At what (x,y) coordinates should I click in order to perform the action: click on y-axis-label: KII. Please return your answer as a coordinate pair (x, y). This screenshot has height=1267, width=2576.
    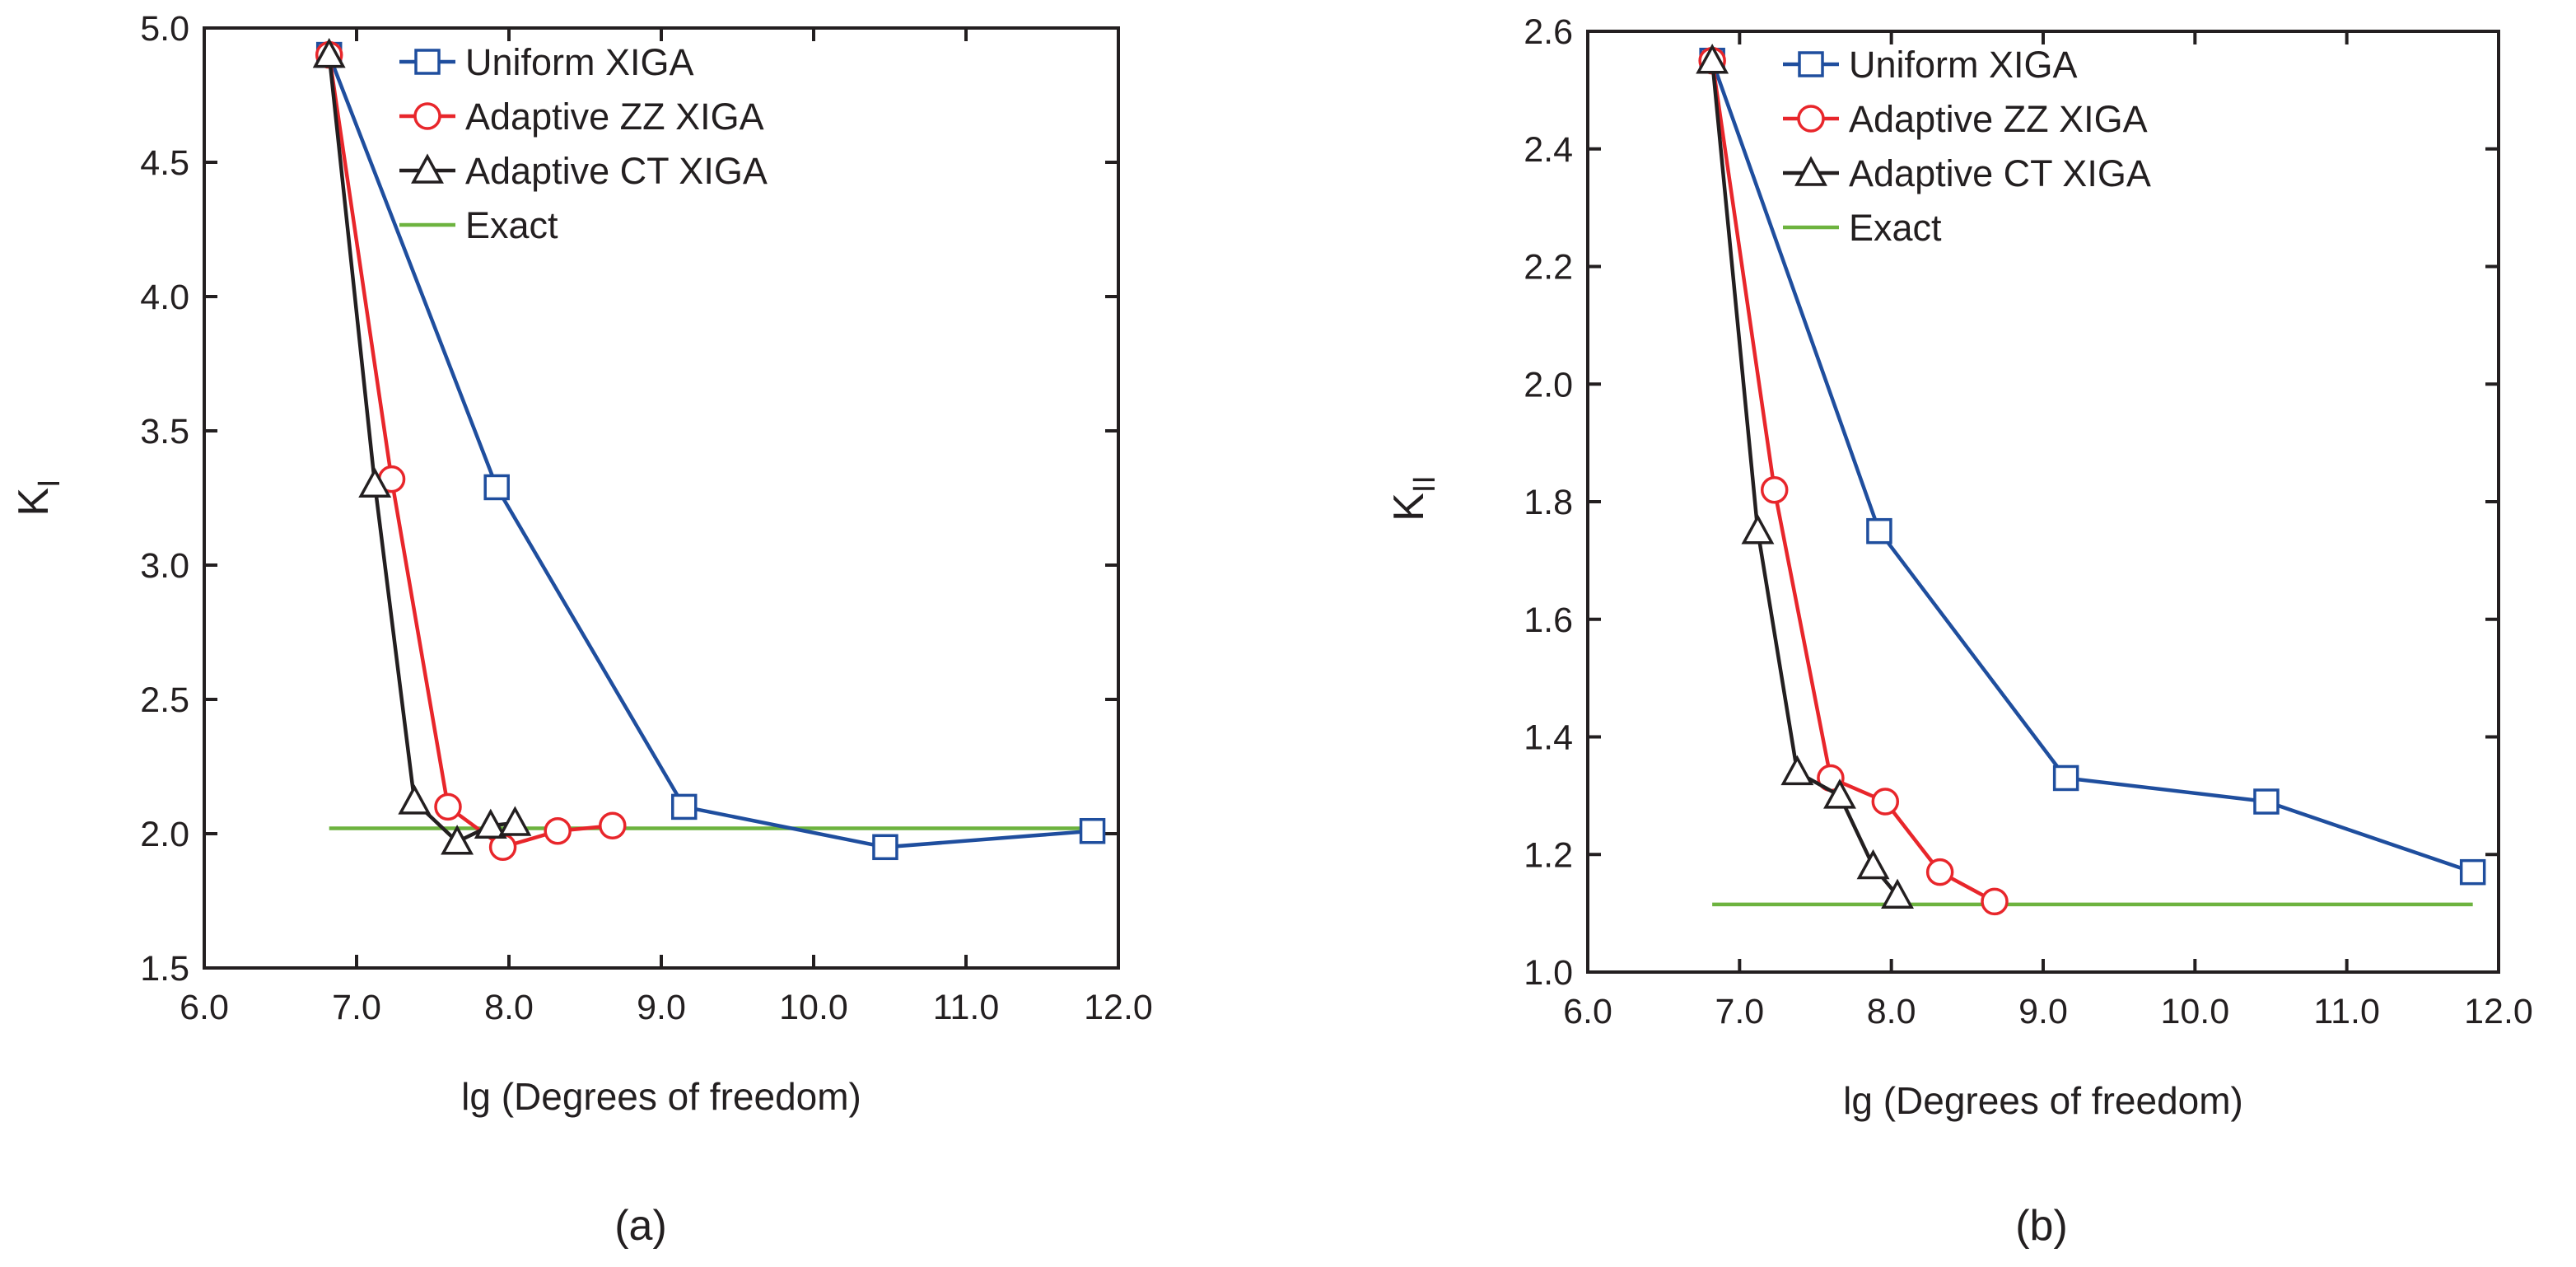
    Looking at the image, I should click on (1413, 498).